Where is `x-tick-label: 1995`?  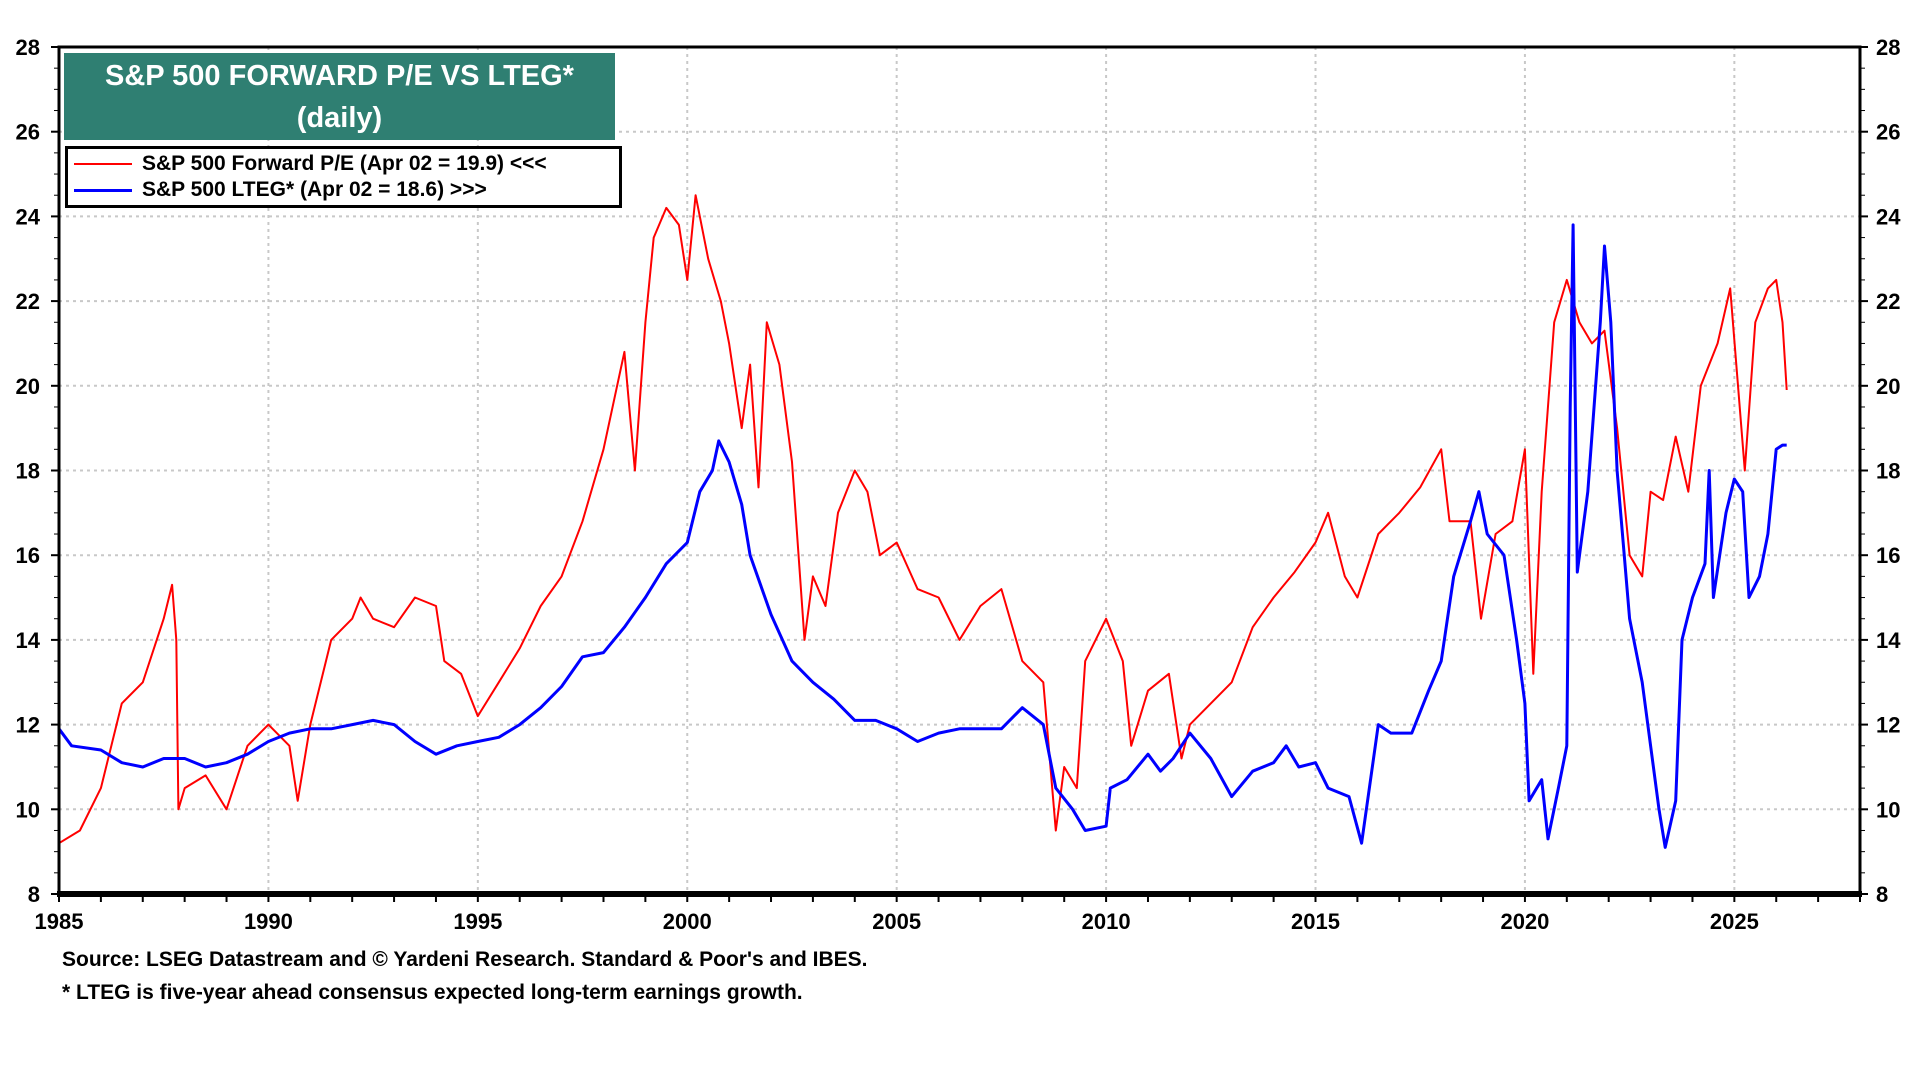 x-tick-label: 1995 is located at coordinates (477, 921).